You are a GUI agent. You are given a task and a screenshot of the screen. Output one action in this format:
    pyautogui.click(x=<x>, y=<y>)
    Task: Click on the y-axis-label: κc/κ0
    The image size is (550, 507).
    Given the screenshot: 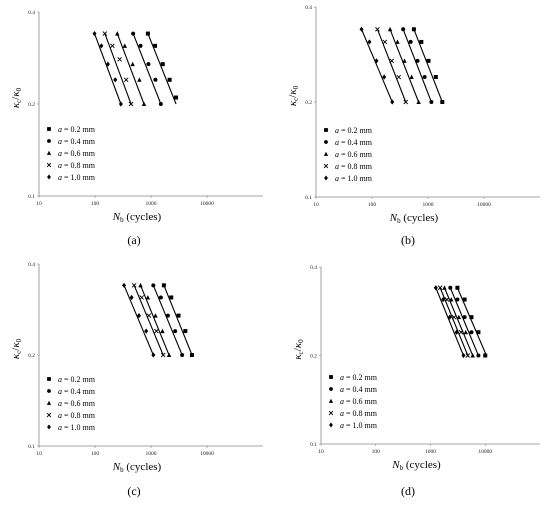 What is the action you would take?
    pyautogui.click(x=293, y=95)
    